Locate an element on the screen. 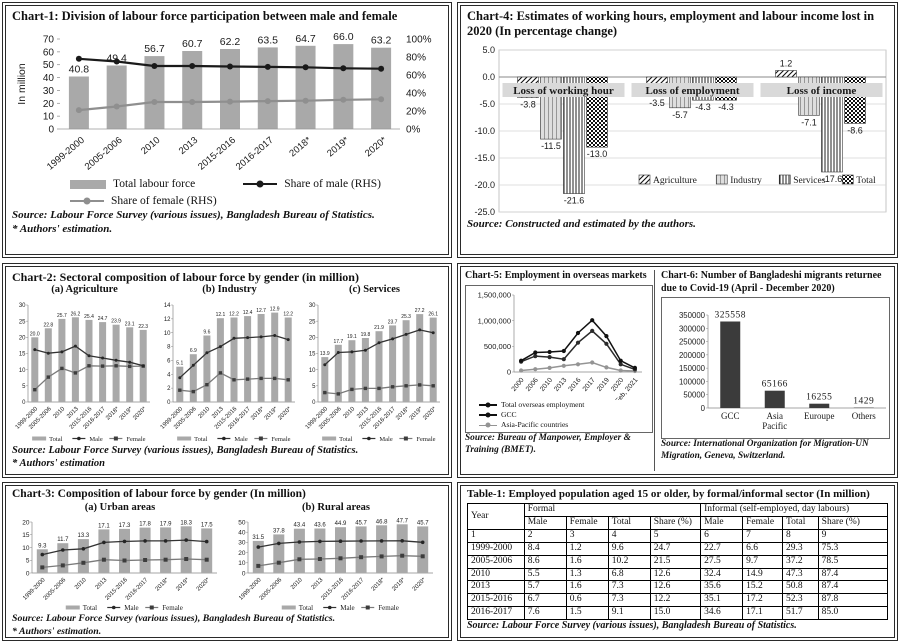  svg-text: -11.5 is located at coordinates (551, 146).